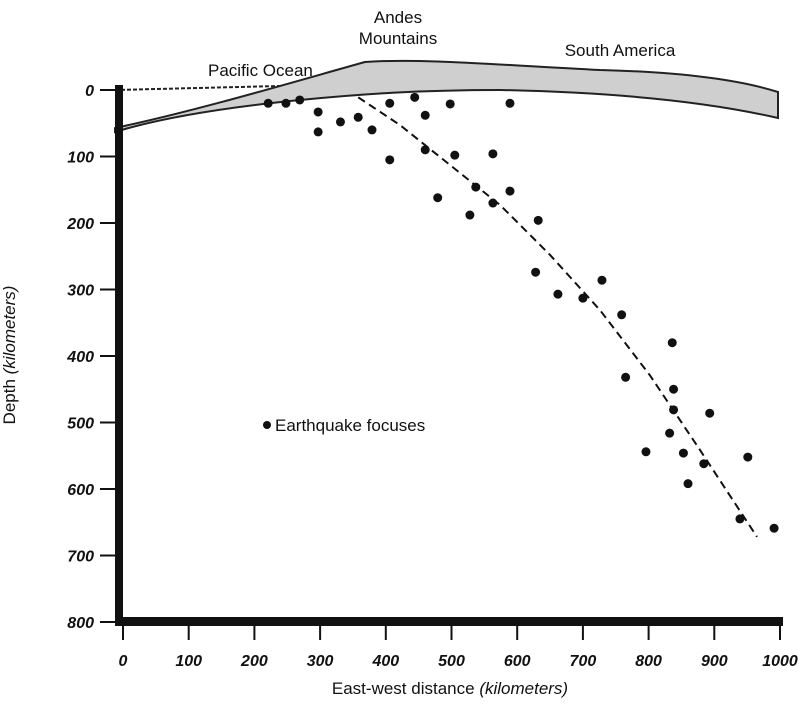 The width and height of the screenshot is (799, 711). I want to click on x-tick-label: 1000, so click(780, 661).